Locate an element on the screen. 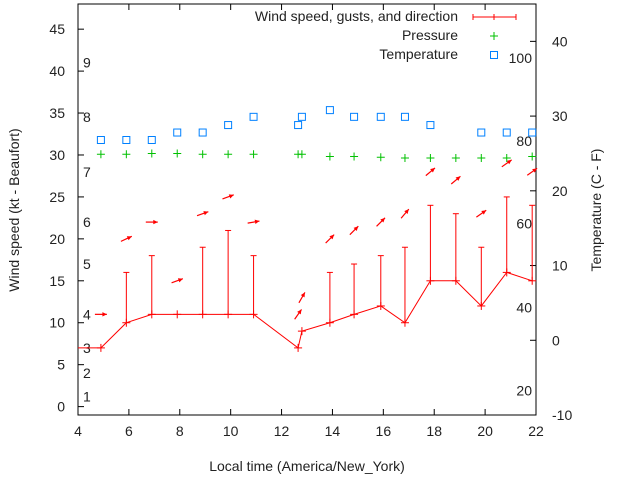 The image size is (640, 480). y2-tick-label: 30 is located at coordinates (560, 116).